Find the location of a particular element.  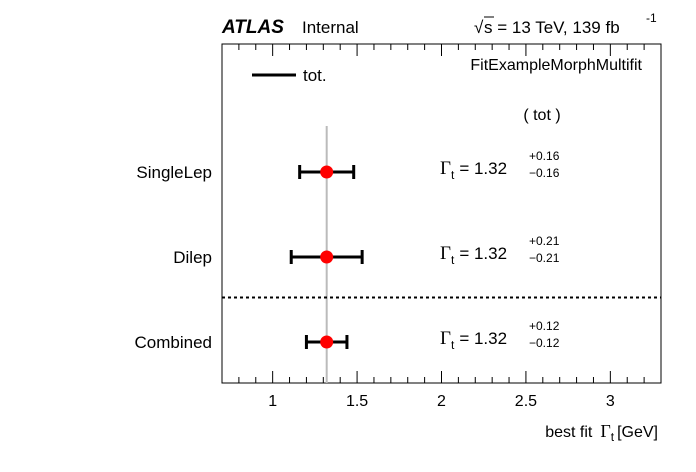

chart-title: FitExampleMorphMultifit is located at coordinates (556, 65).